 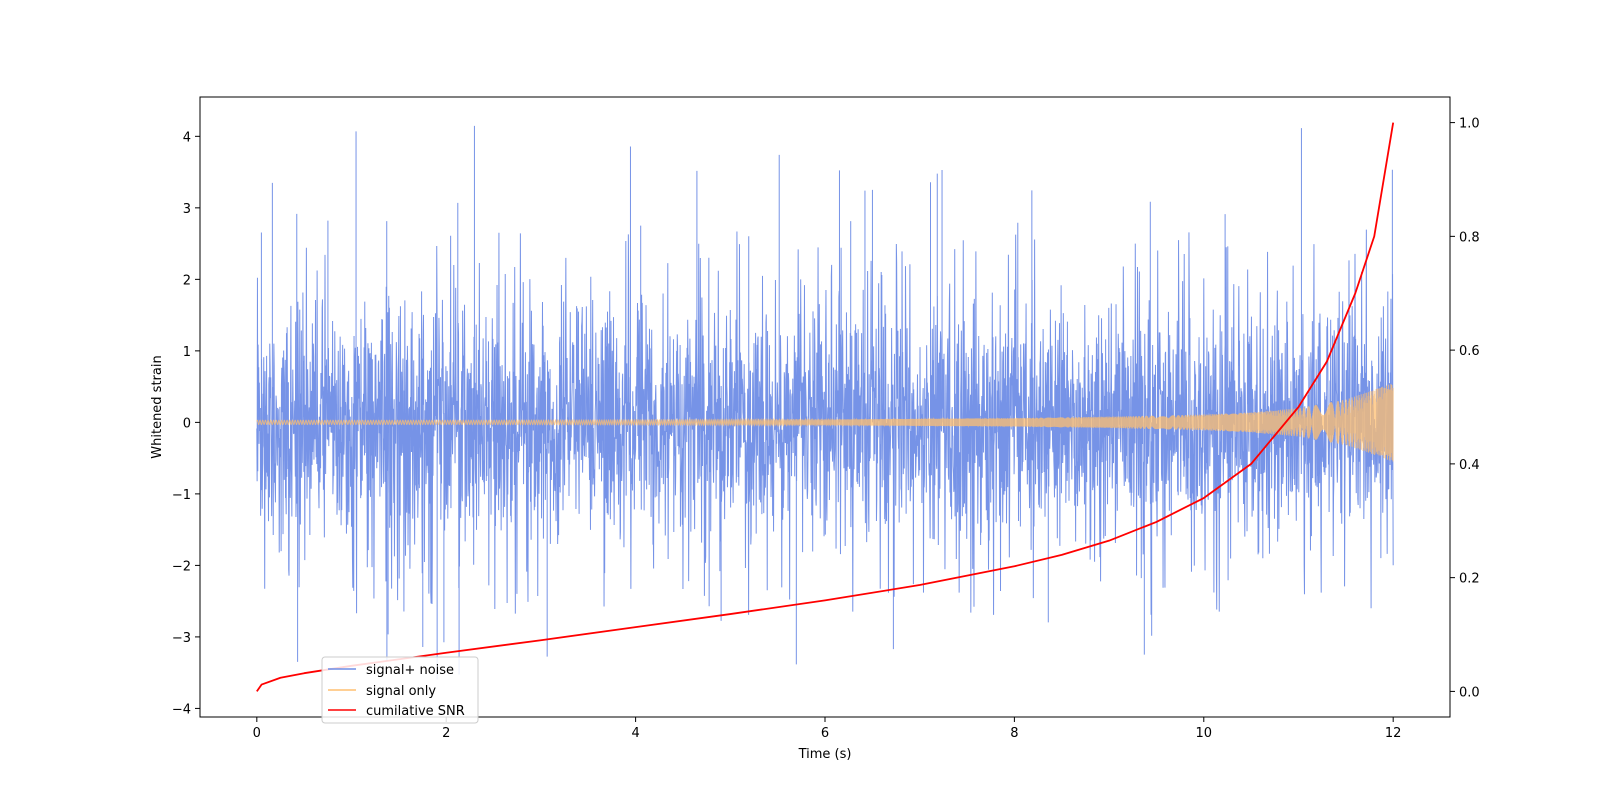 I want to click on legend-box, so click(x=400, y=690).